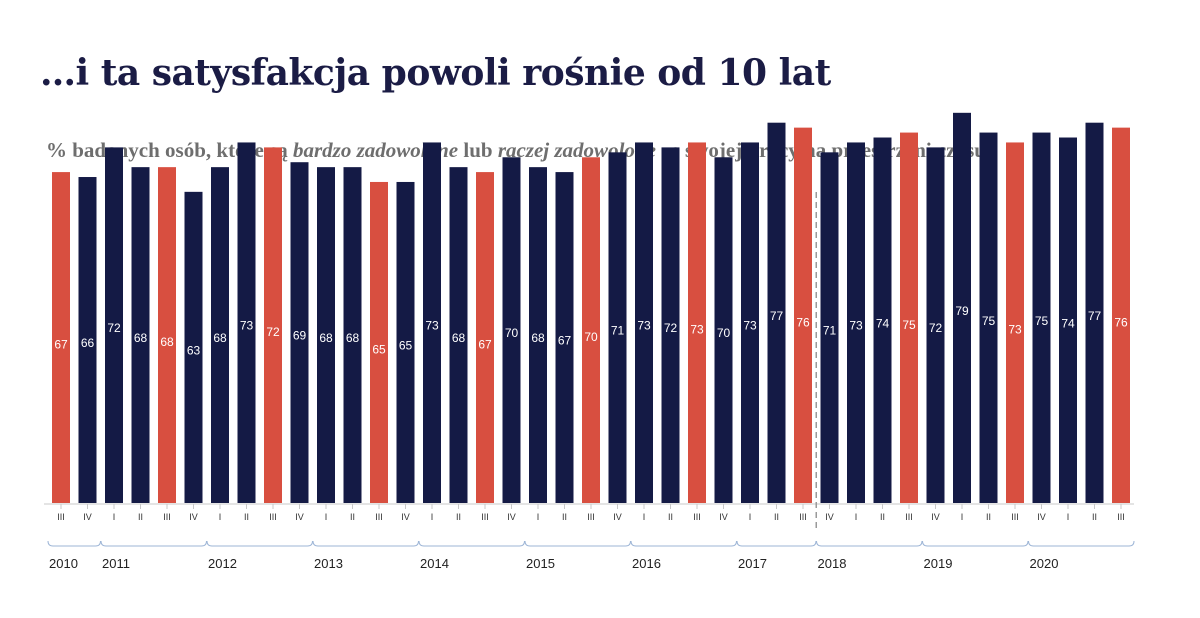  Describe the element at coordinates (962, 311) in the screenshot. I see `bar-value-label: 79` at that location.